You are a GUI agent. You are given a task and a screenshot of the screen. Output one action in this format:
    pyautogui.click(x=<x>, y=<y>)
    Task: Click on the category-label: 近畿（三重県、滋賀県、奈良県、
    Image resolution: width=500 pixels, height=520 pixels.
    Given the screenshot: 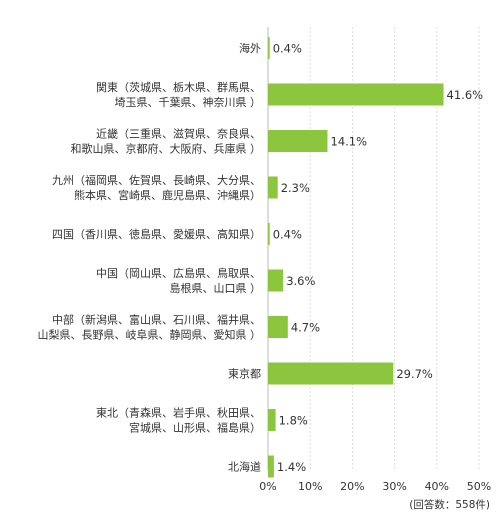 What is the action you would take?
    pyautogui.click(x=178, y=134)
    